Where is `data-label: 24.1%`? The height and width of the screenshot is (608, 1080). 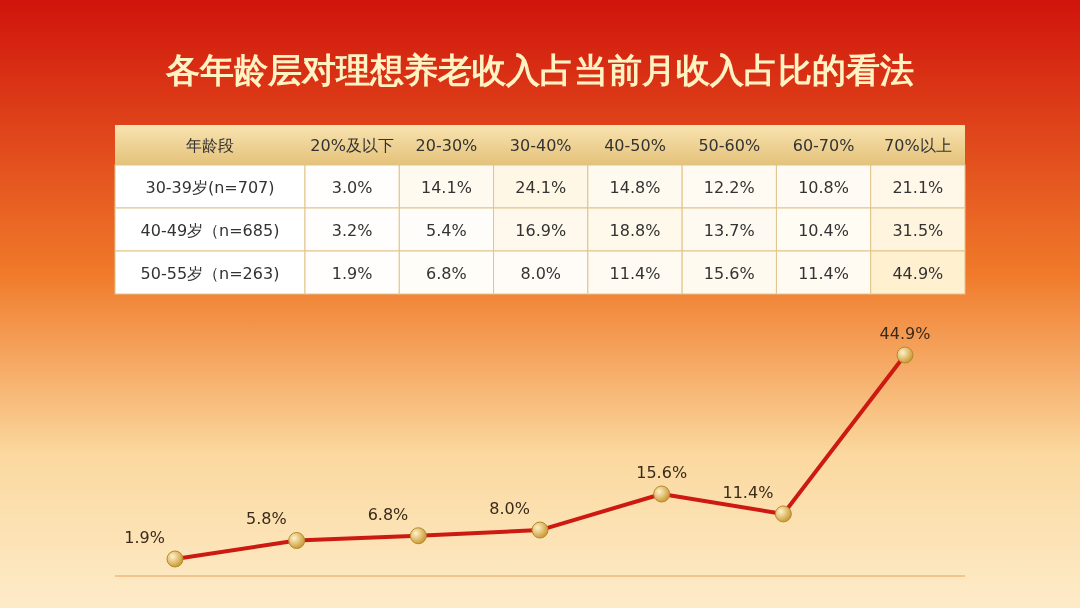
data-label: 24.1% is located at coordinates (541, 187).